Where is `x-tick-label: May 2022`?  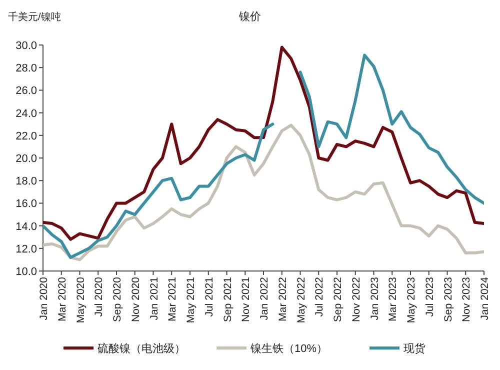
x-tick-label: May 2022 is located at coordinates (301, 300).